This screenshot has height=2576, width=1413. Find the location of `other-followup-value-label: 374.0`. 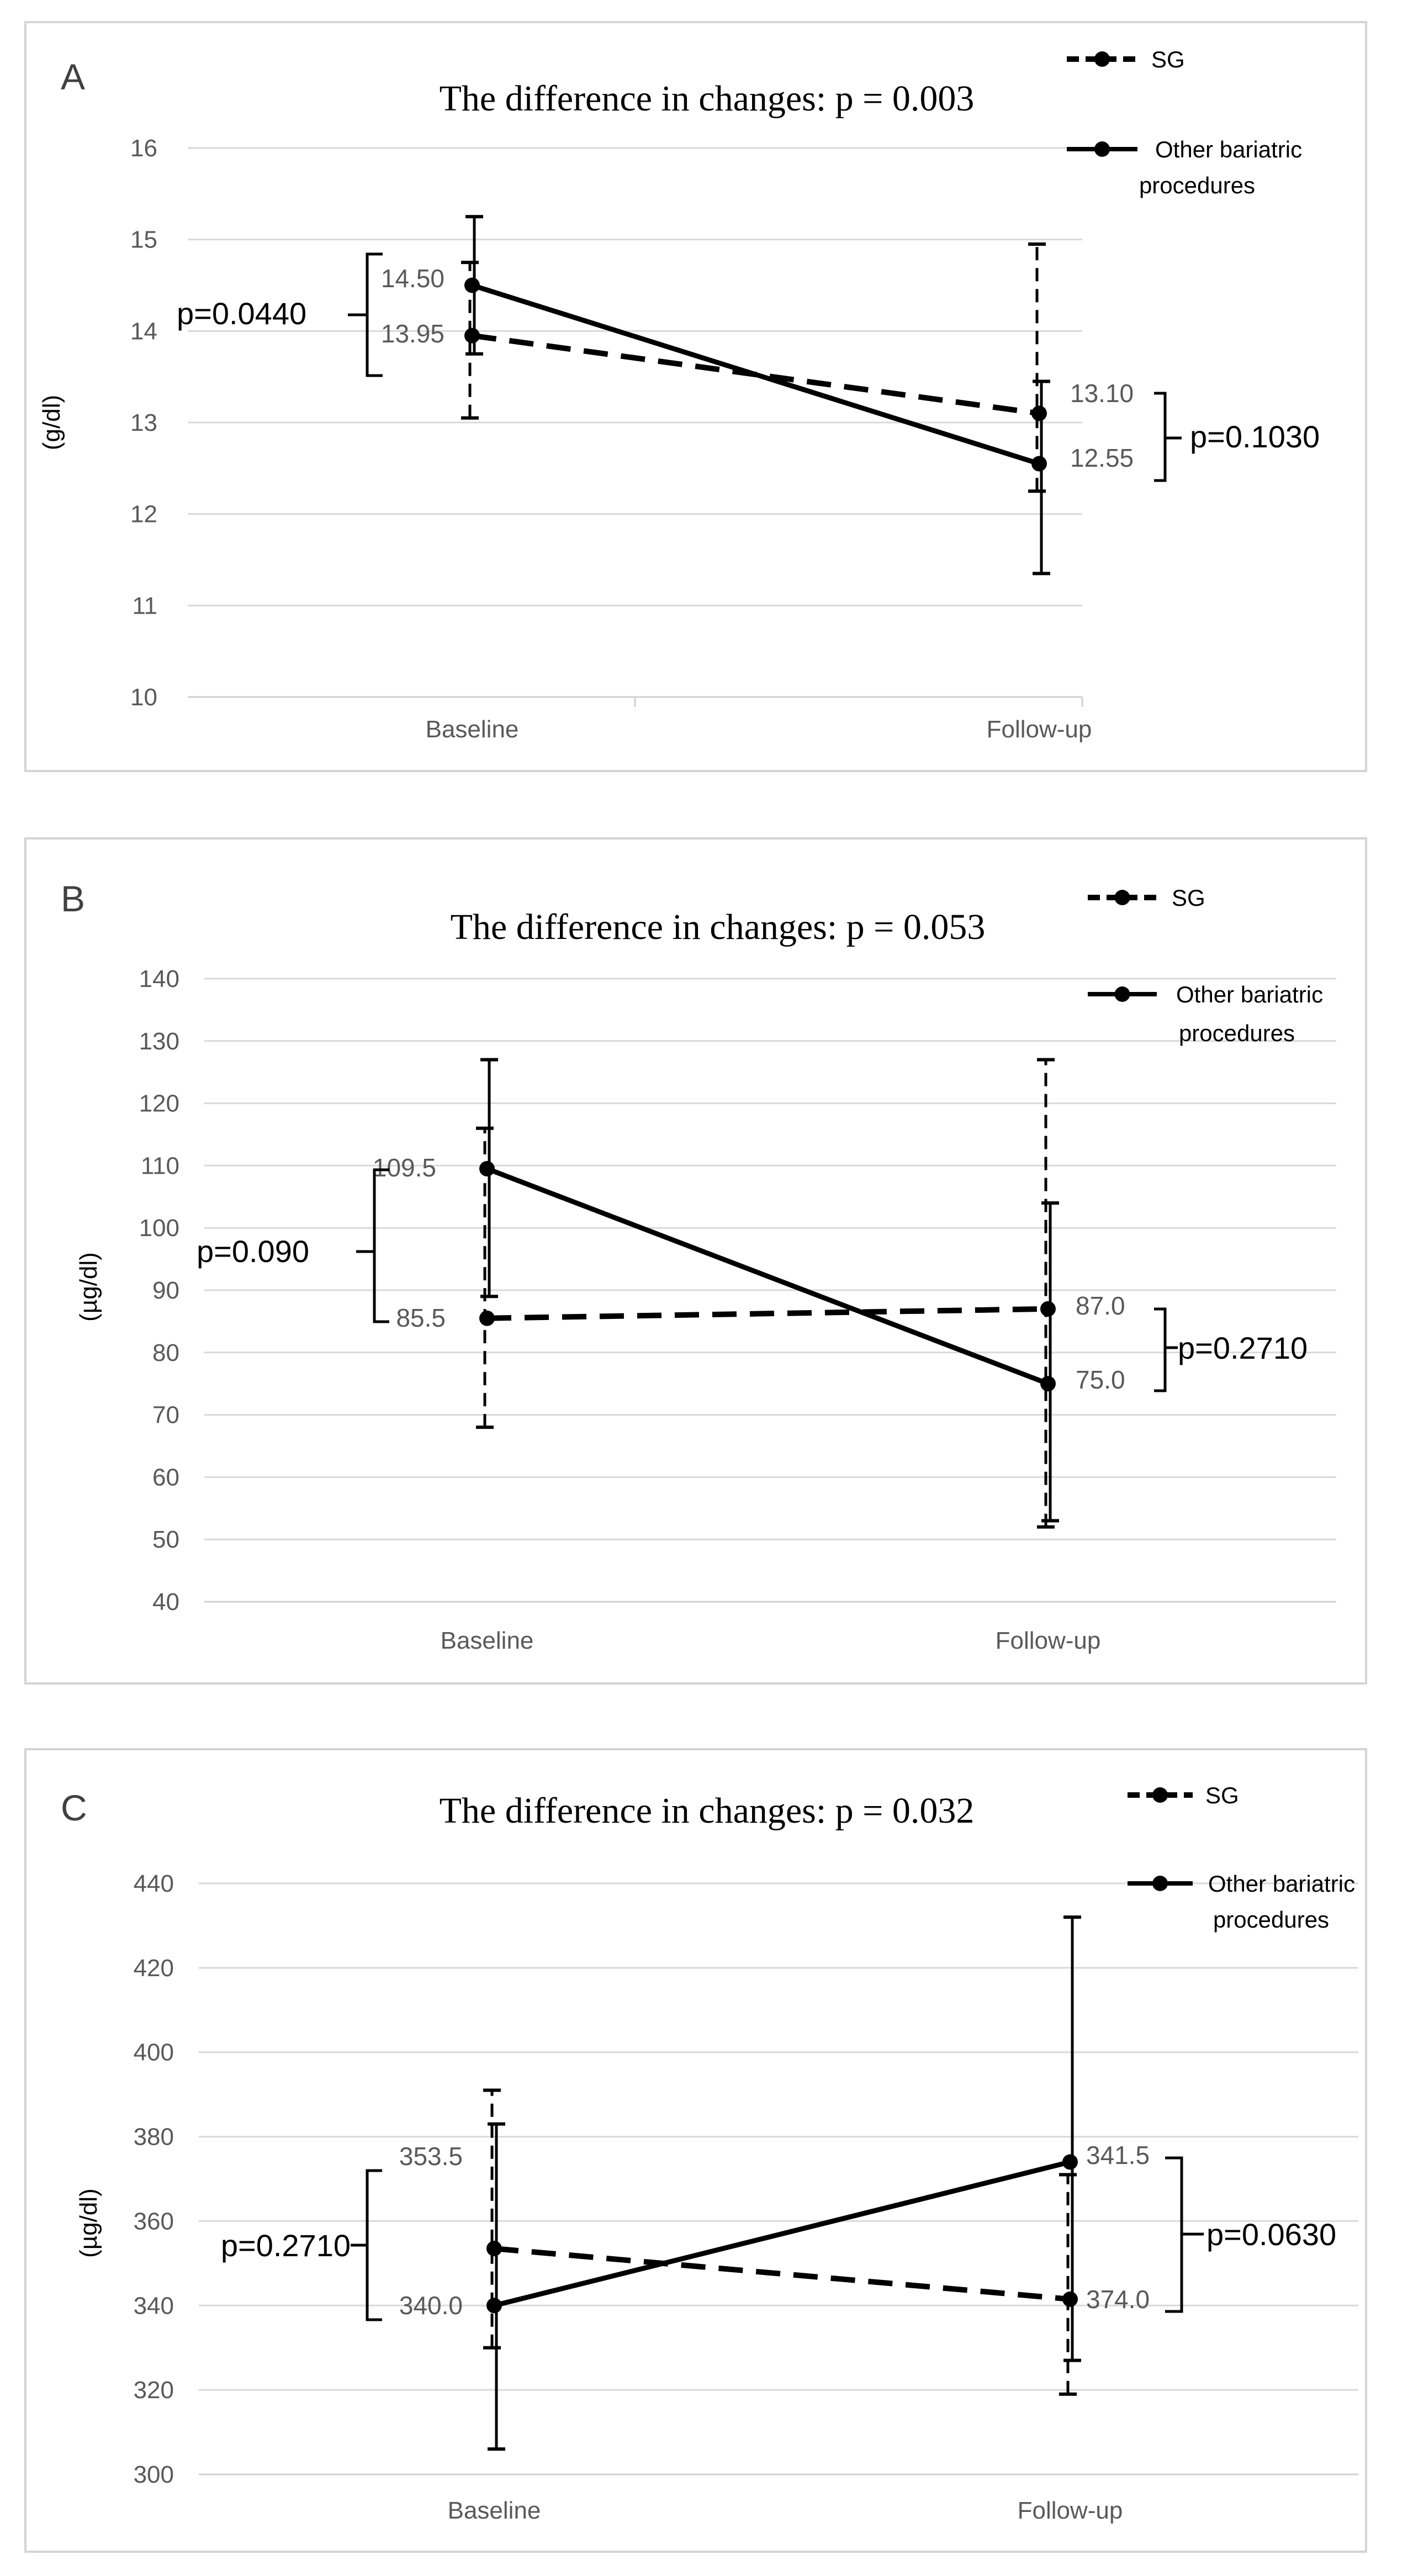

other-followup-value-label: 374.0 is located at coordinates (1118, 2299).